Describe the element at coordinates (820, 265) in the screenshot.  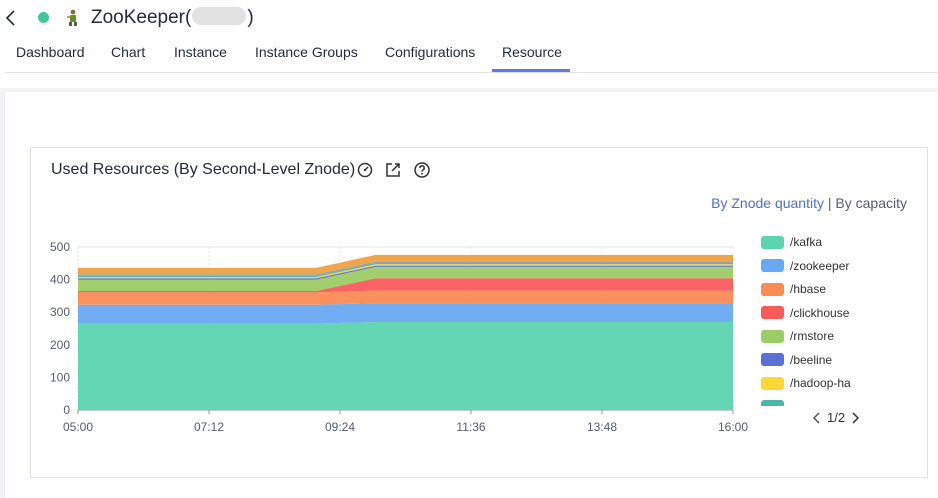
I see `legend-label: /zookeeper` at that location.